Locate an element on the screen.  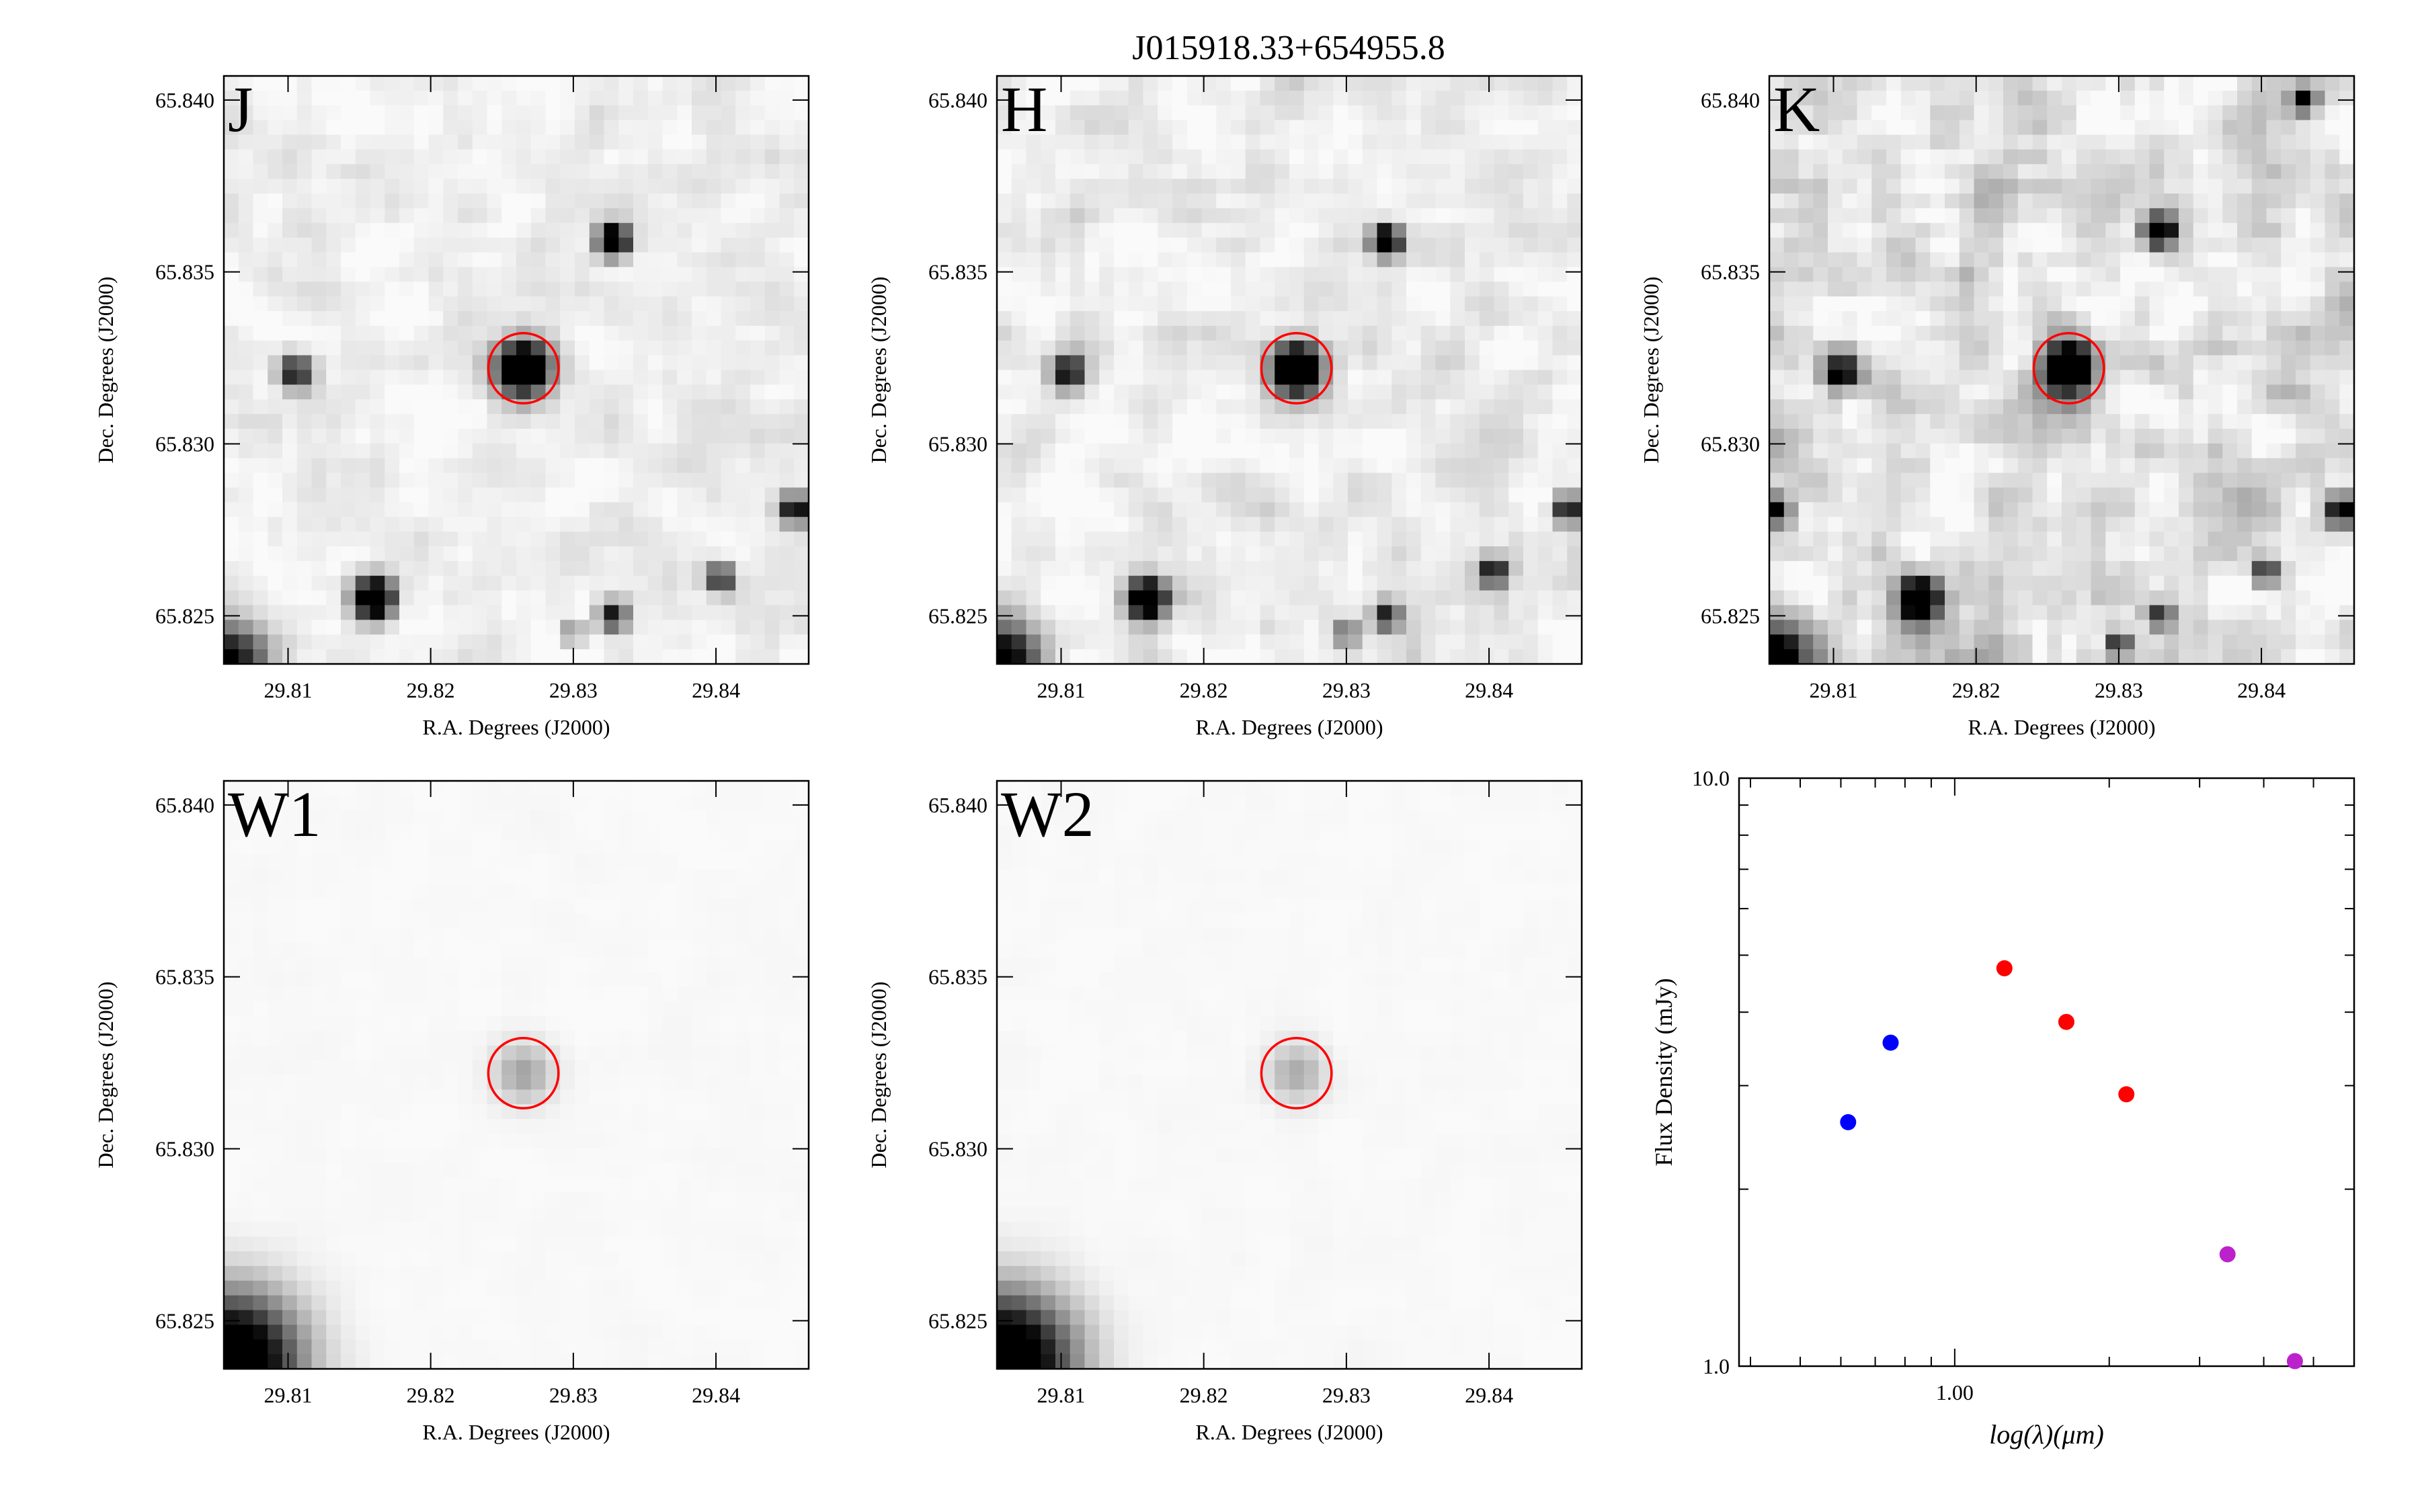
band-label: K is located at coordinates (1797, 109).